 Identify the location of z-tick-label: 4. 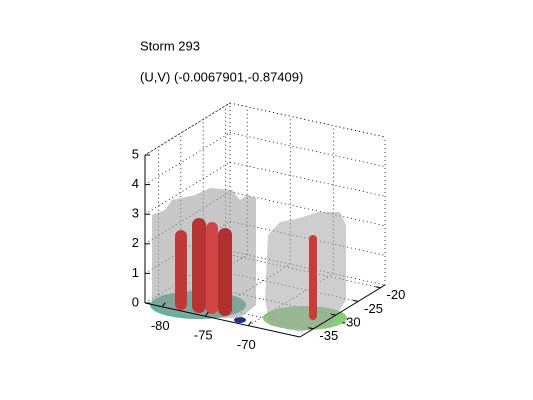
(135, 183).